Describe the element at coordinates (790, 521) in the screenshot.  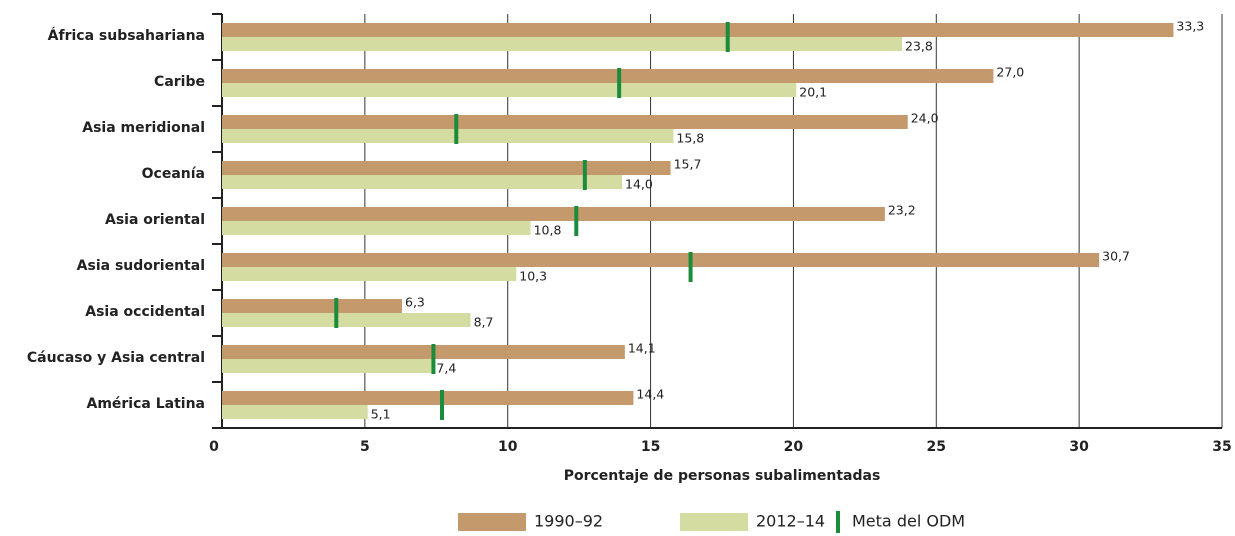
I see `legend-label: 2012–14` at that location.